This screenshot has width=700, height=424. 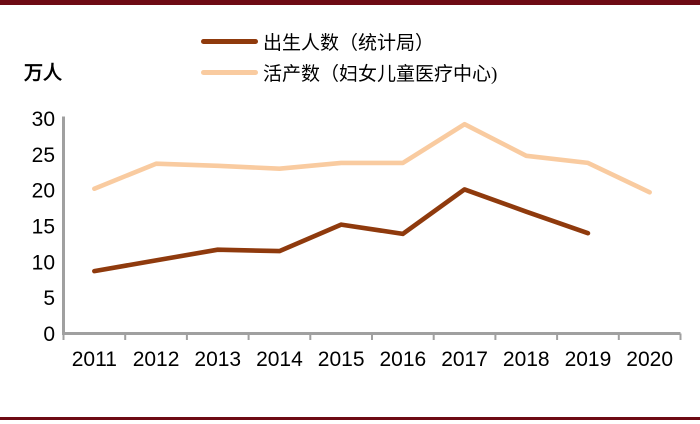 I want to click on y-tick-label: 0, so click(x=49, y=334).